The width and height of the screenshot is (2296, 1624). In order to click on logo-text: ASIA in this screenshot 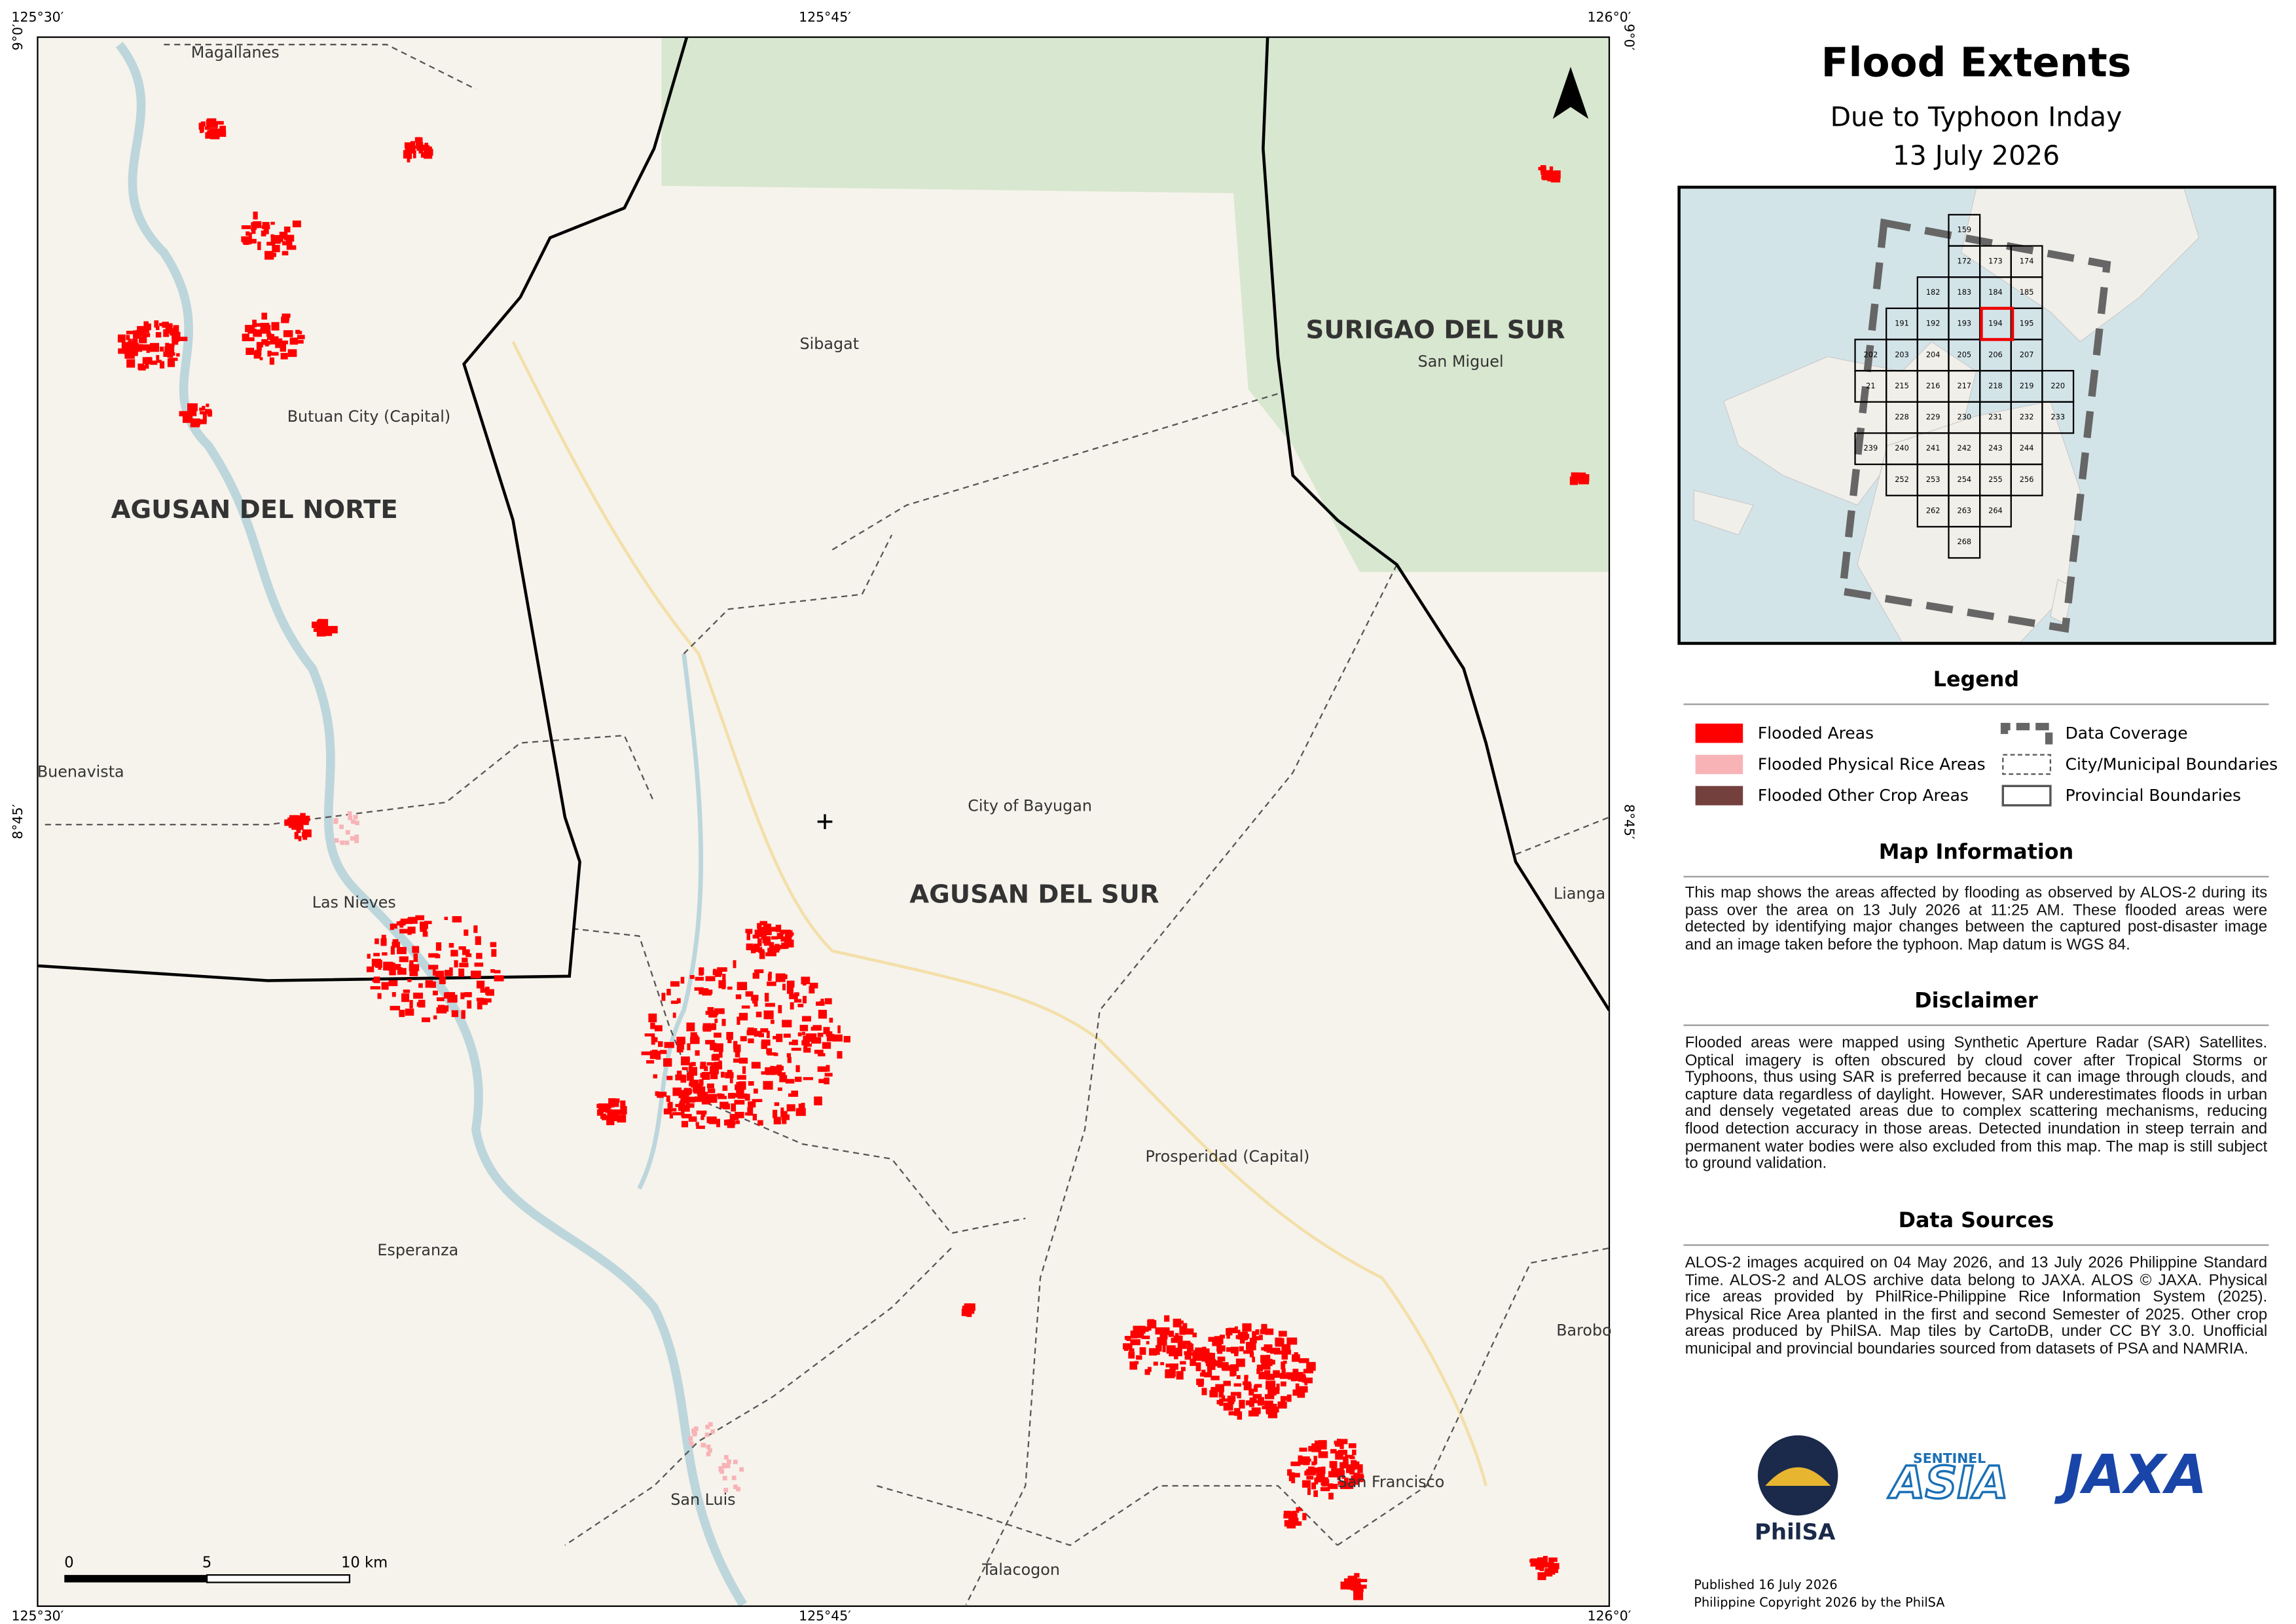, I will do `click(1948, 1483)`.